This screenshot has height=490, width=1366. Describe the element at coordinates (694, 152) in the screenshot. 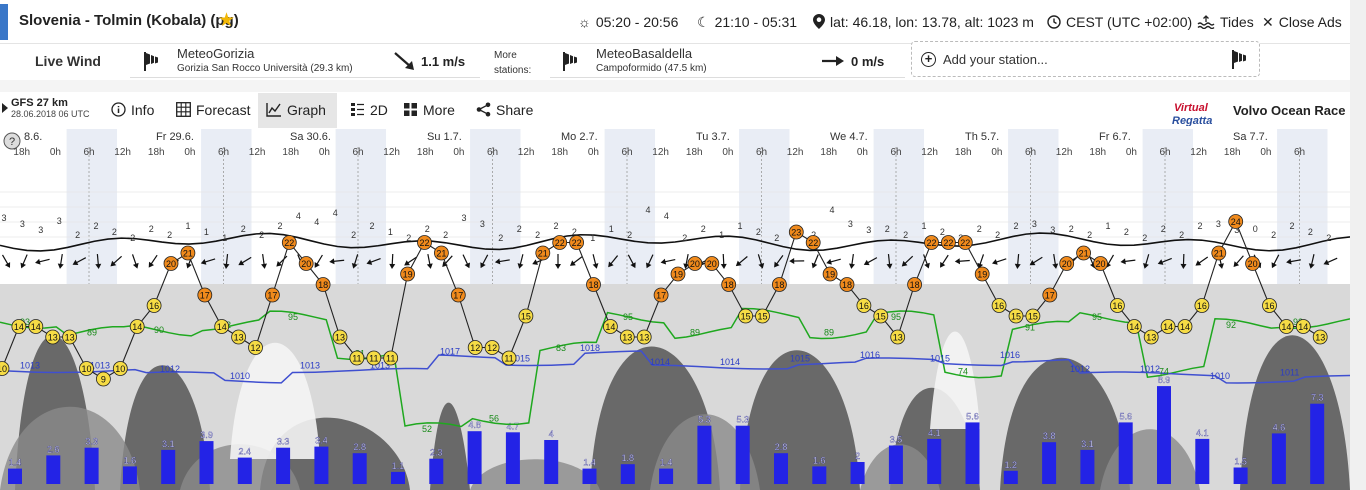

I see `hour-label: 18h` at that location.